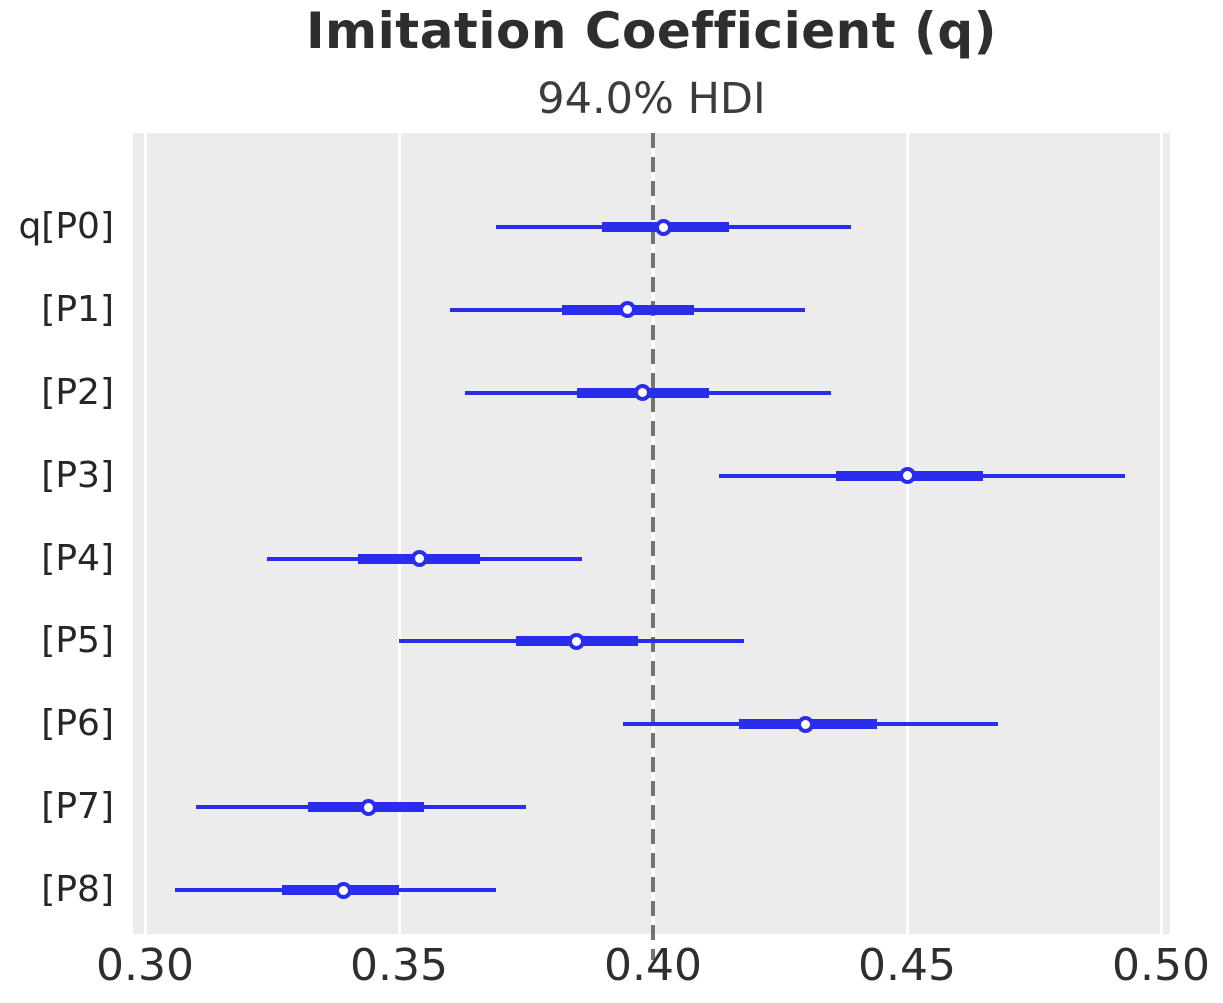  I want to click on y-axis-label: [P5], so click(77, 641).